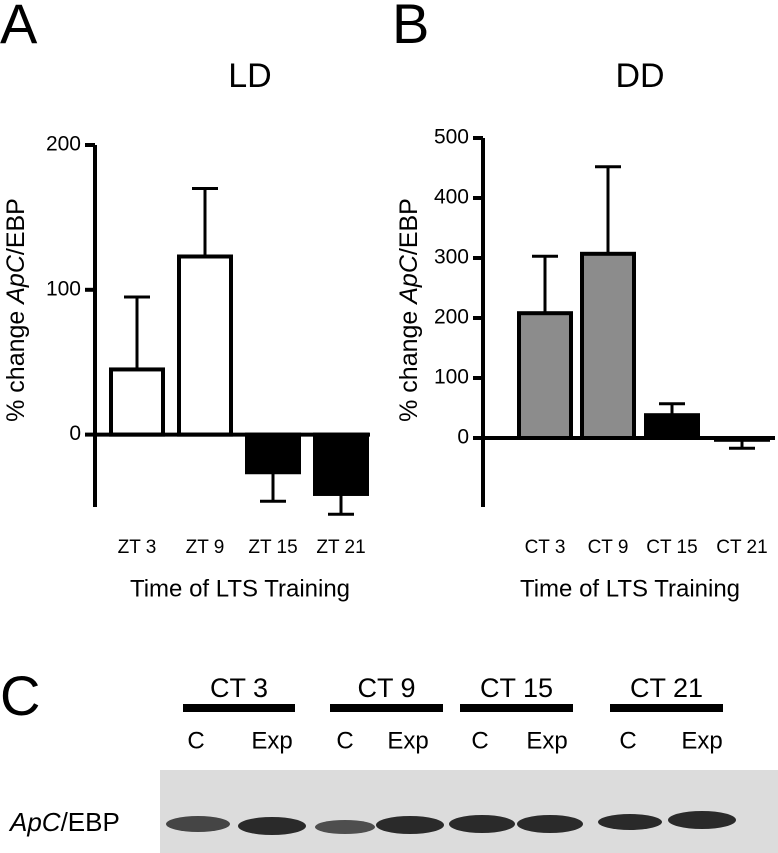 This screenshot has height=853, width=778. What do you see at coordinates (34, 822) in the screenshot?
I see `blot-label-italic: ApC` at bounding box center [34, 822].